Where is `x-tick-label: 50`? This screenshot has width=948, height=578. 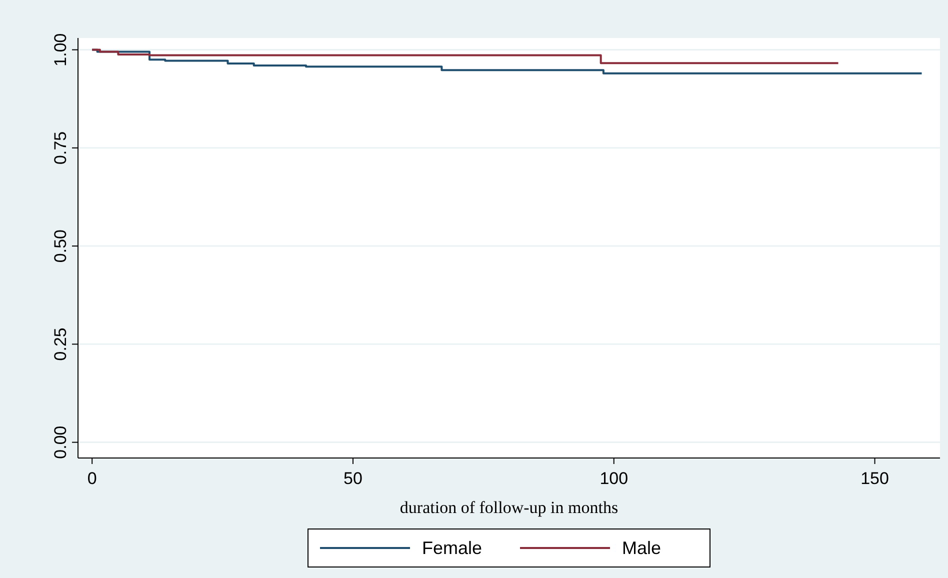 x-tick-label: 50 is located at coordinates (353, 478).